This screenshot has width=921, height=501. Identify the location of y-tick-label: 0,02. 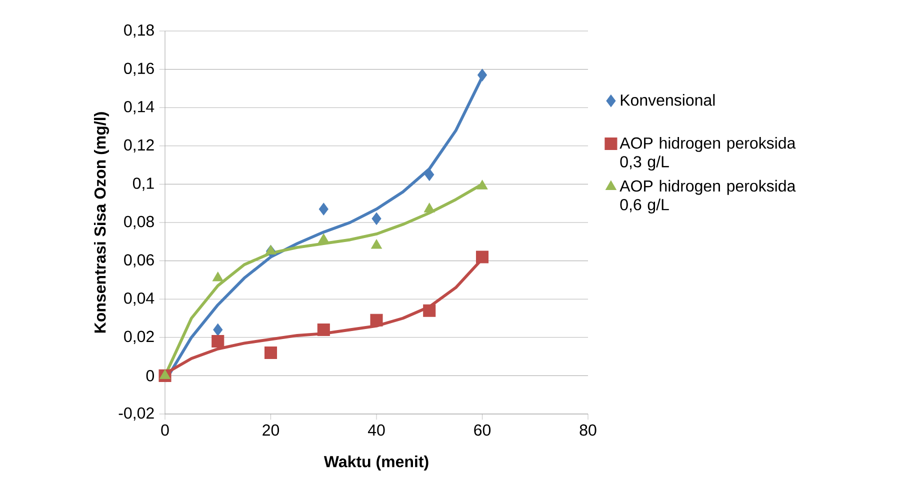
(139, 337).